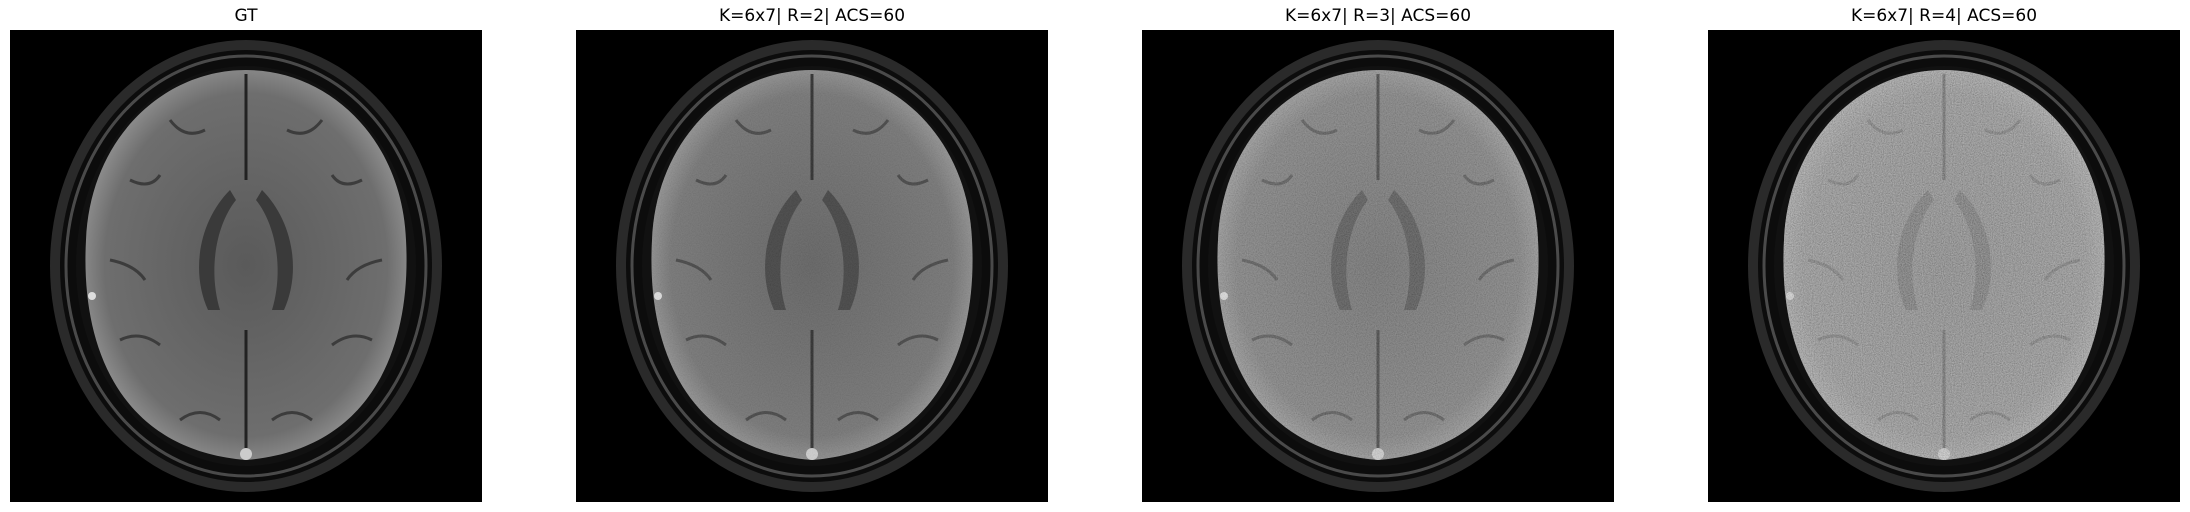 The image size is (2190, 512). What do you see at coordinates (812, 16) in the screenshot?
I see `panel-title: K=6x7| R=2| ACS=60` at bounding box center [812, 16].